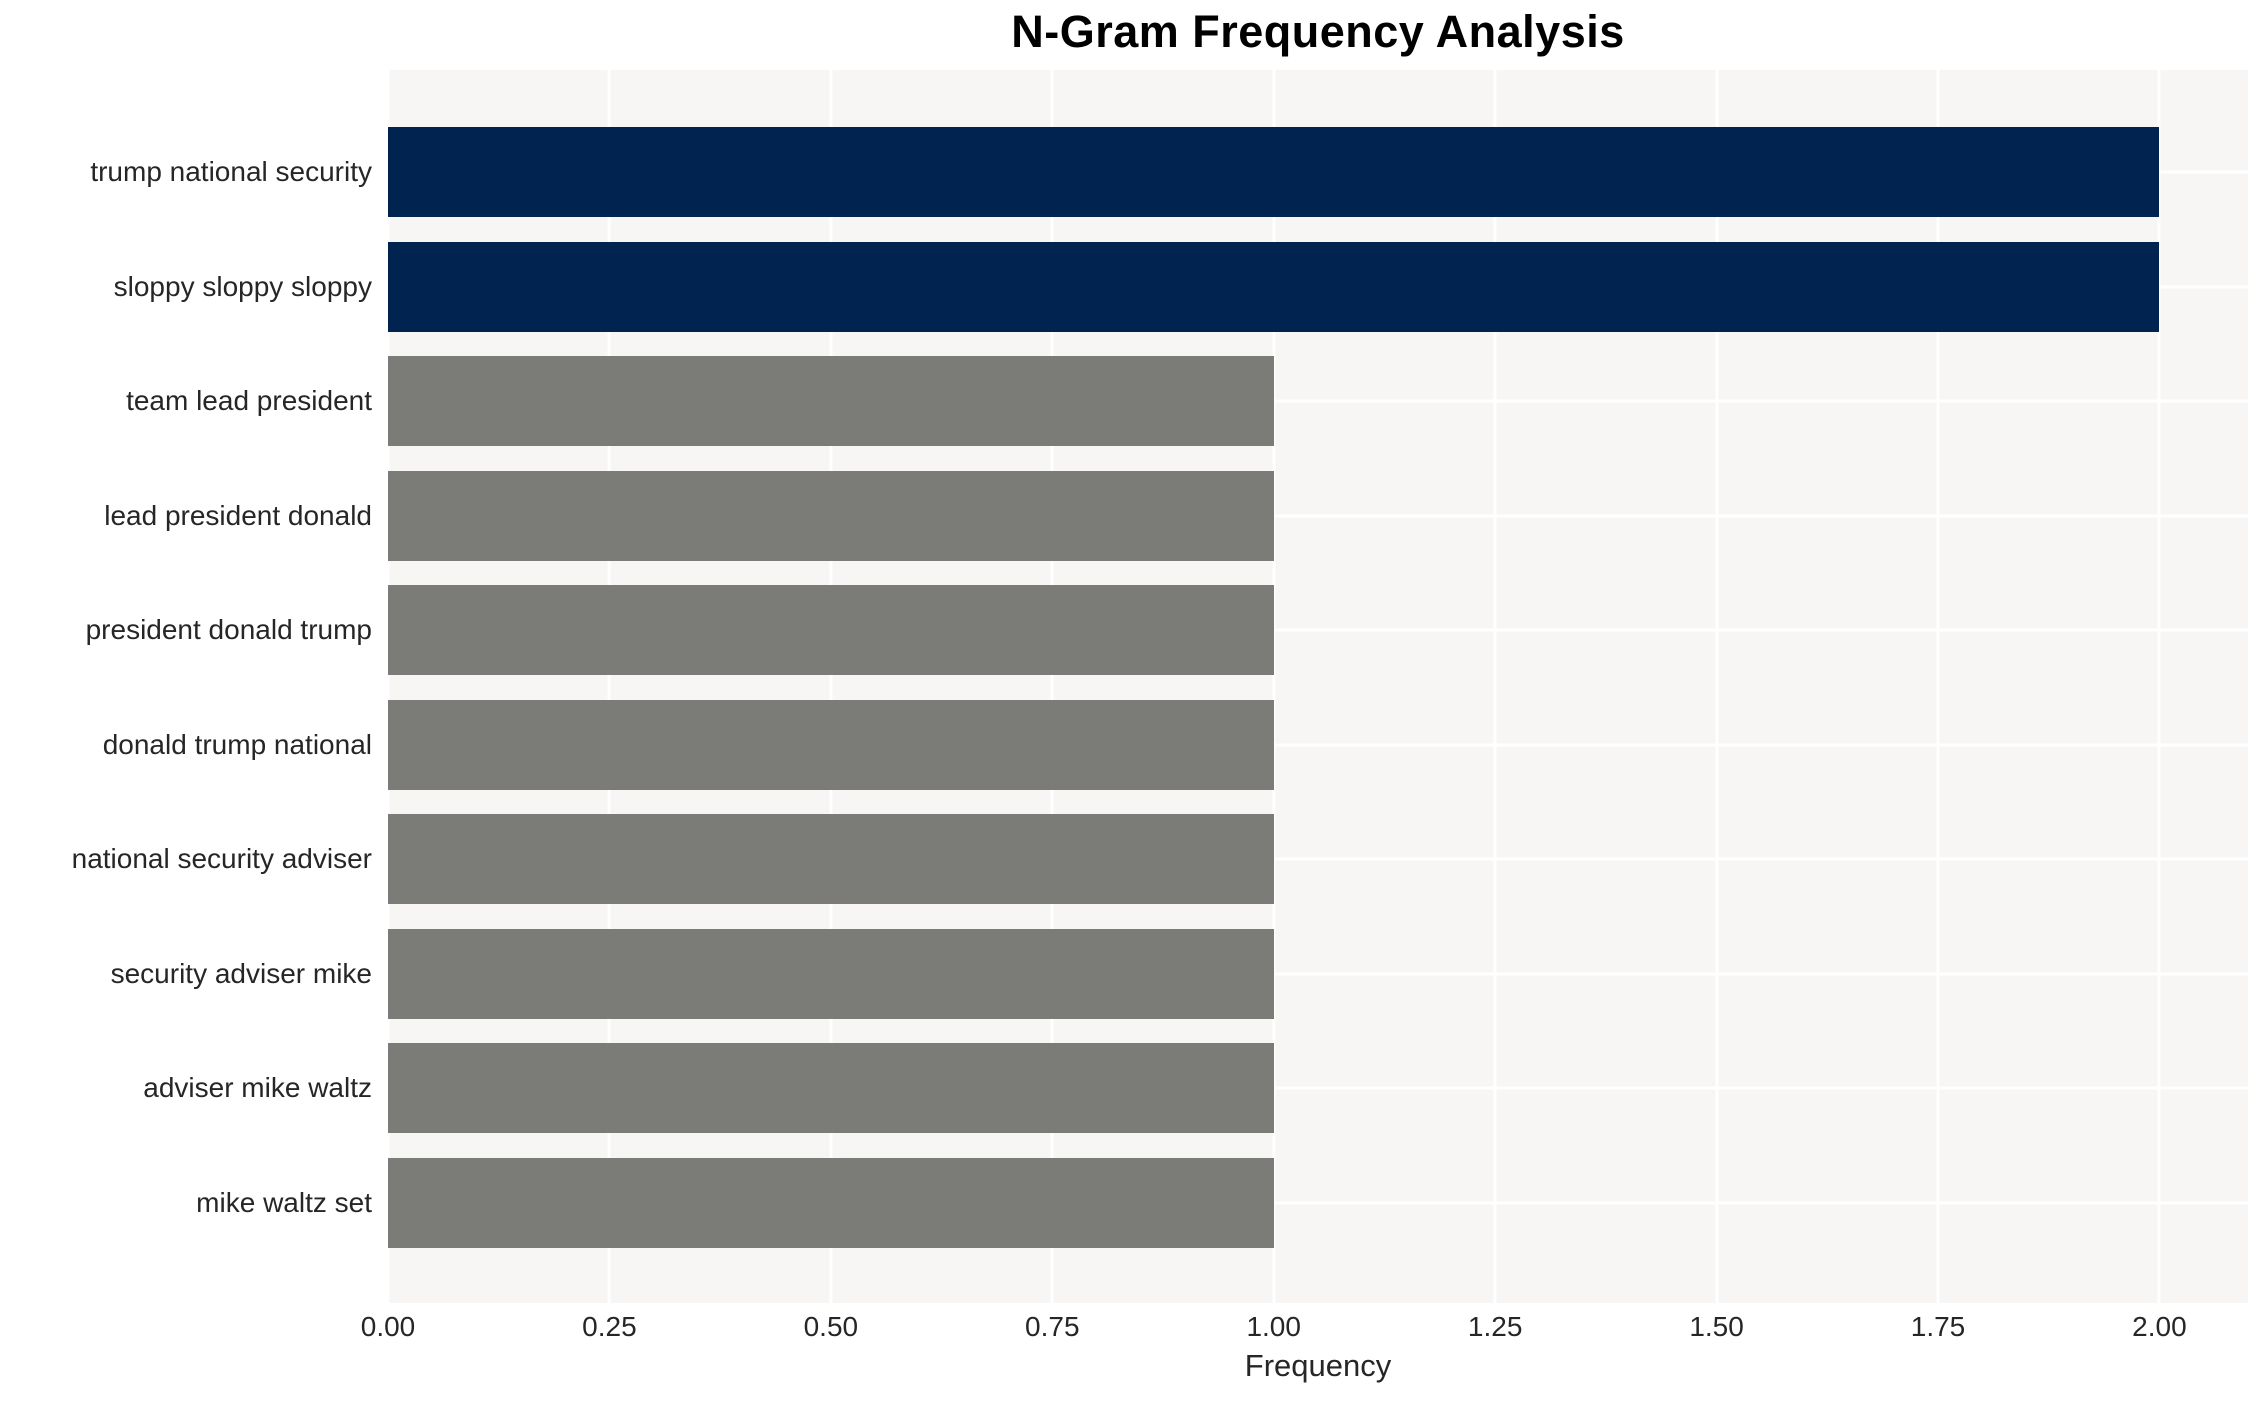 The image size is (2267, 1402). Describe the element at coordinates (2159, 1326) in the screenshot. I see `x-tick-label: 2.00` at that location.